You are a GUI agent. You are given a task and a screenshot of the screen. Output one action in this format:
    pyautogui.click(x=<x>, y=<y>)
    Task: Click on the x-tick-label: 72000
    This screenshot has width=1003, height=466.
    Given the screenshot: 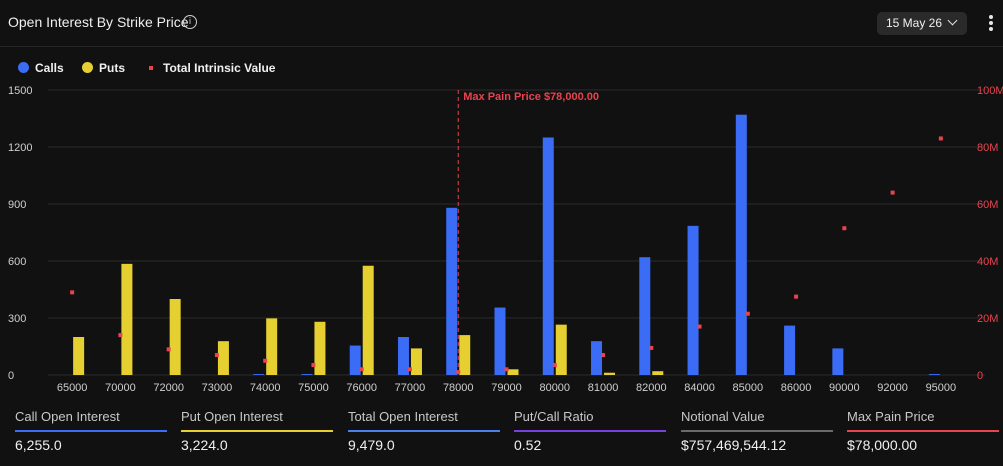 What is the action you would take?
    pyautogui.click(x=168, y=388)
    